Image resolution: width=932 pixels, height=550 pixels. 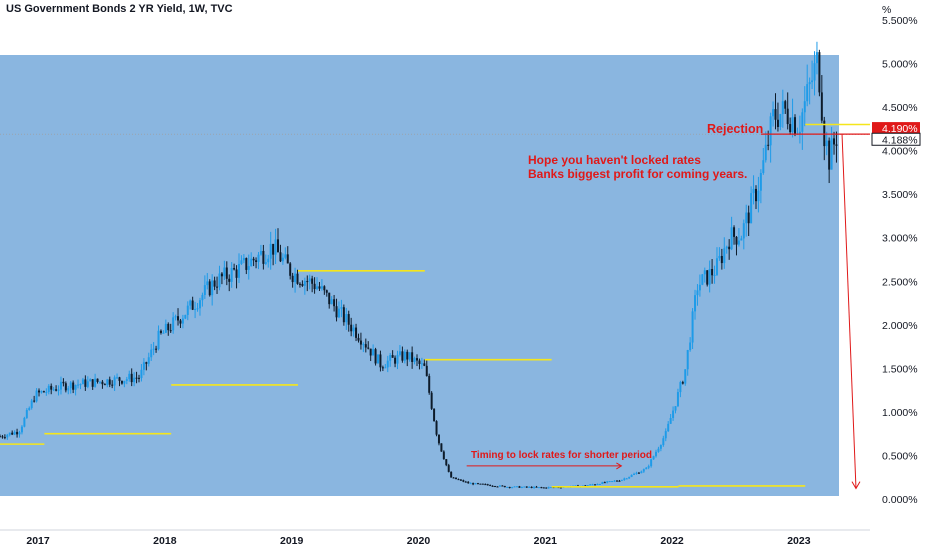 What do you see at coordinates (619, 466) in the screenshot?
I see `timing-arrow-head` at bounding box center [619, 466].